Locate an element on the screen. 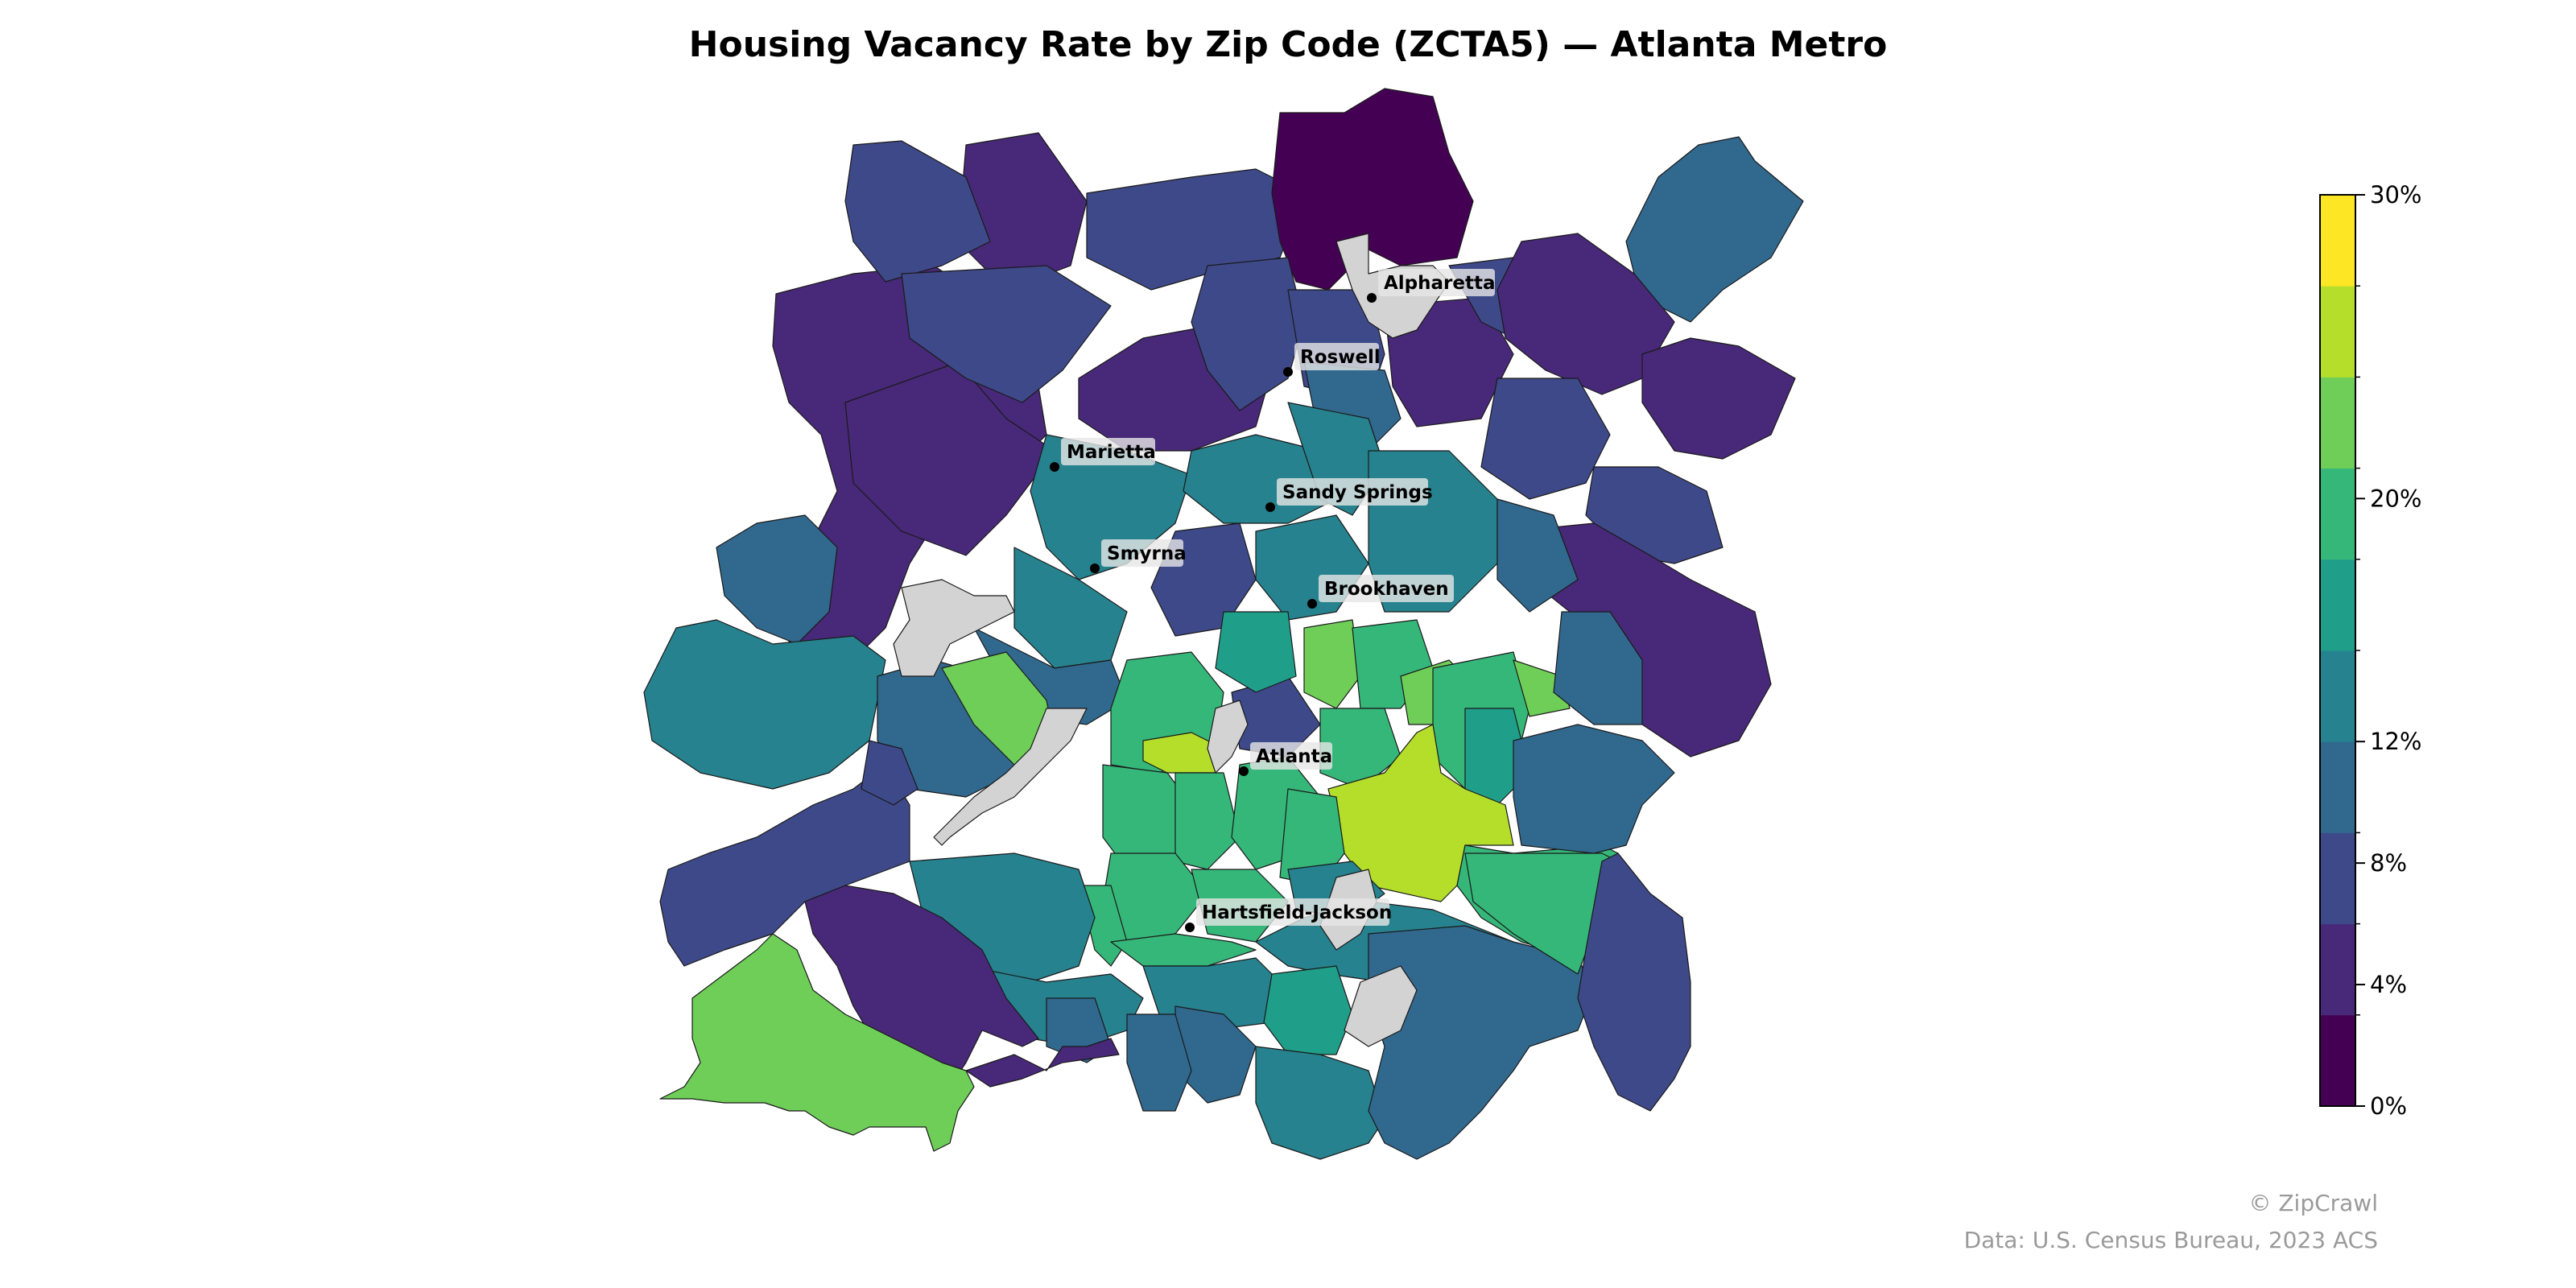 The image size is (2576, 1288). colorbar-tick-label: 12% is located at coordinates (2395, 741).